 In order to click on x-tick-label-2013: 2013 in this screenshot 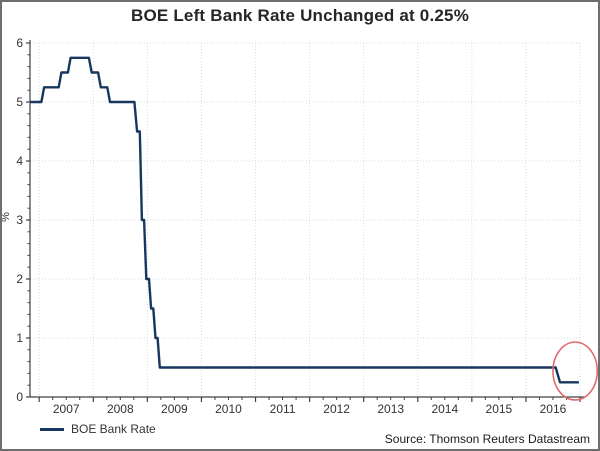, I will do `click(390, 409)`.